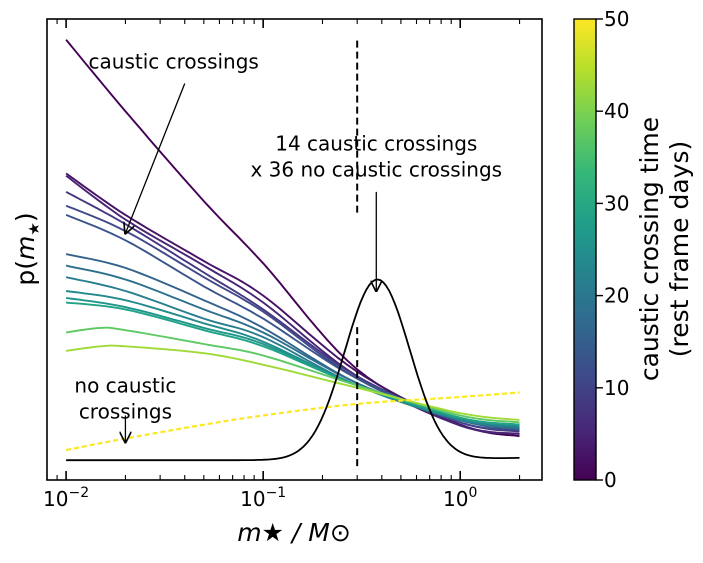 Image resolution: width=703 pixels, height=563 pixels. Describe the element at coordinates (27, 248) in the screenshot. I see `y-axis-label: p(m★)` at that location.